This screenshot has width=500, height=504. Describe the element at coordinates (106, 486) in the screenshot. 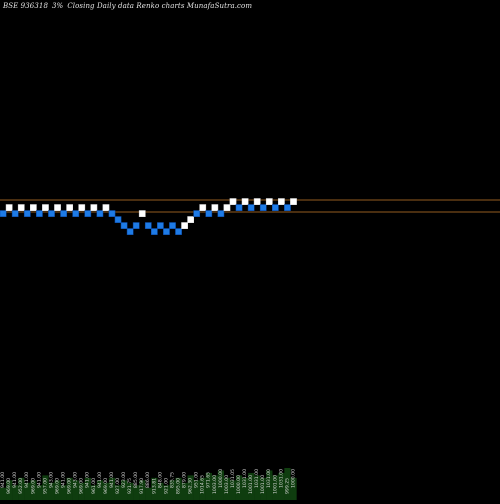

I see `price-tick-label-17: 969.00` at that location.